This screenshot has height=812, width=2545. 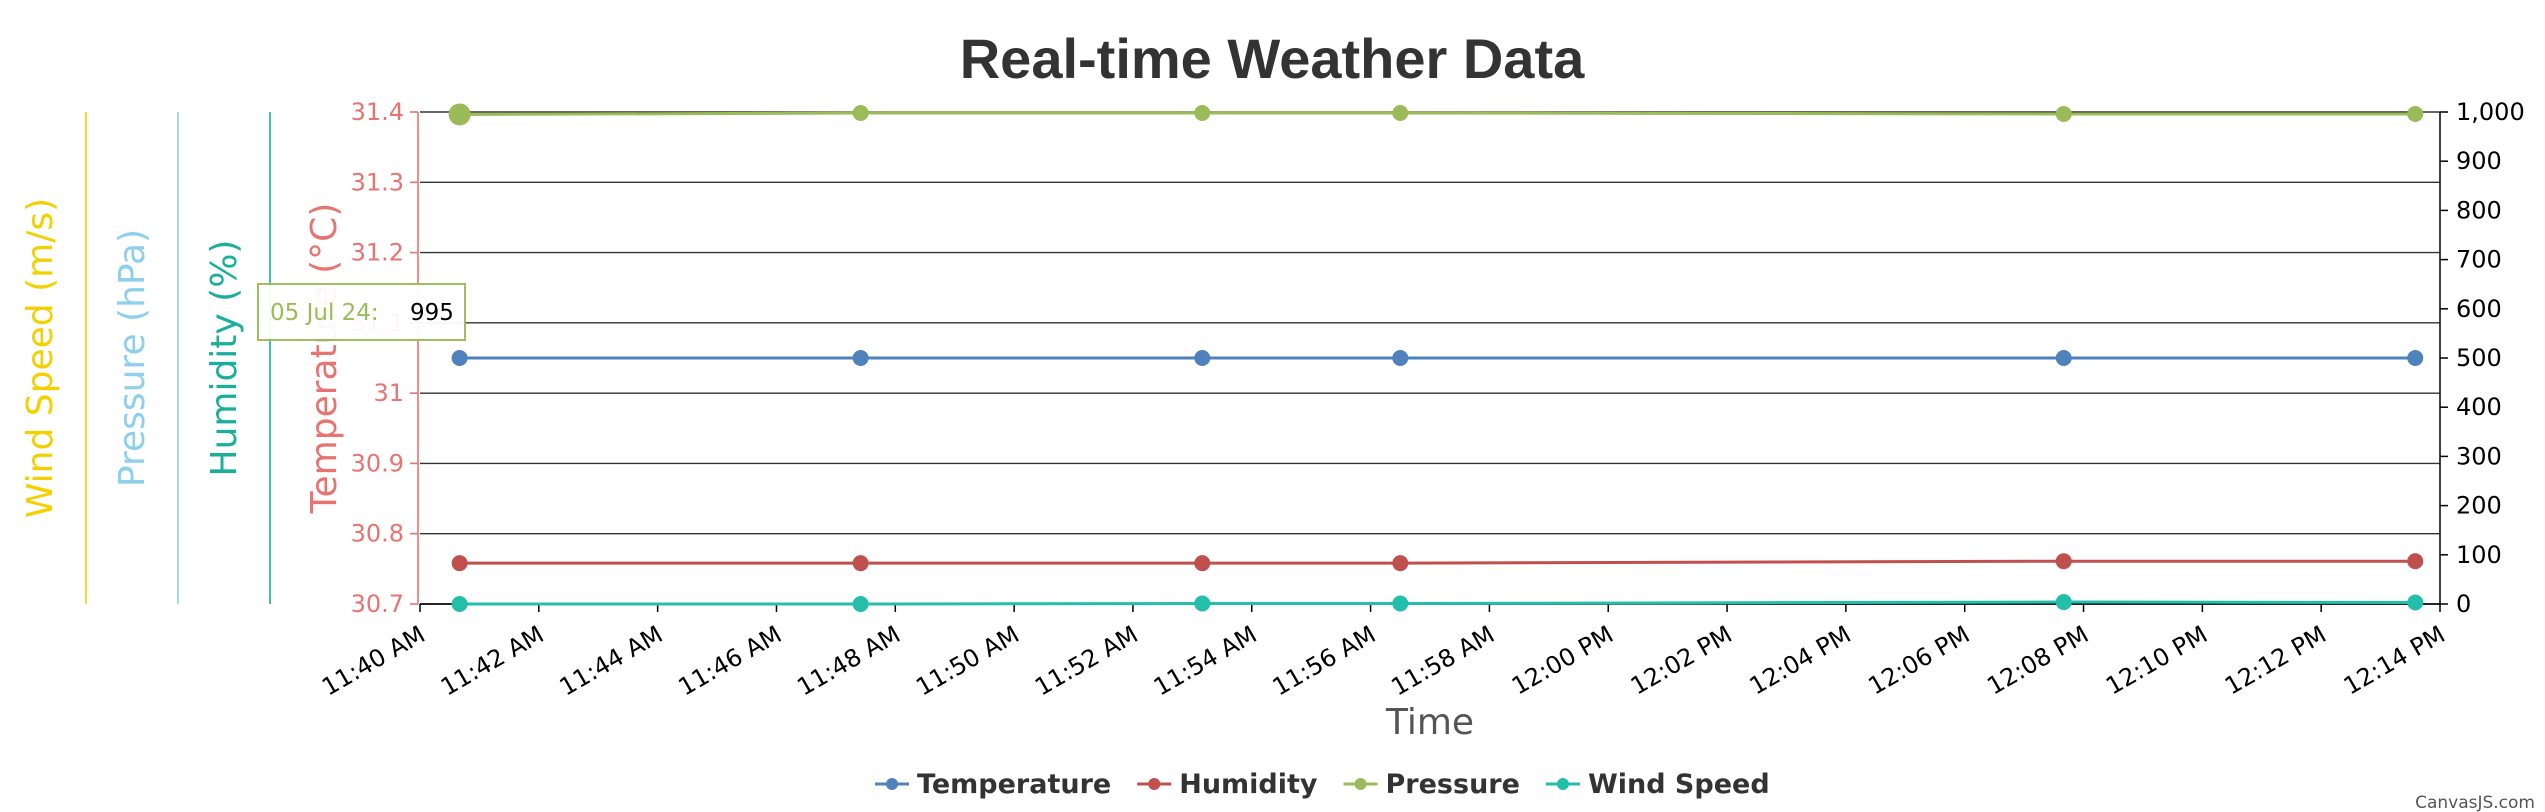 I want to click on y-right-tick-label: 300, so click(x=2479, y=456).